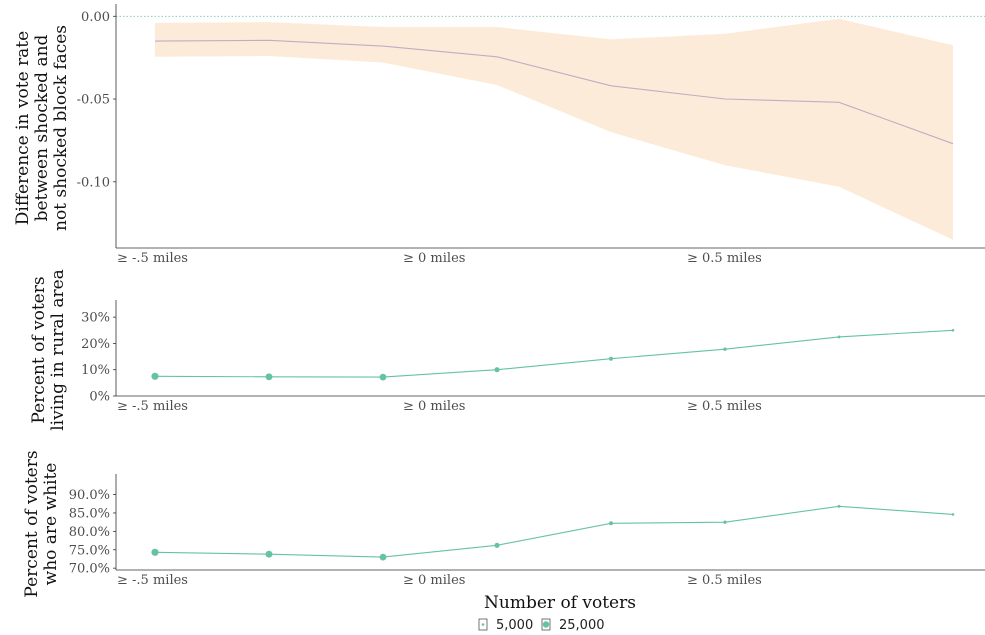 The image size is (985, 635). Describe the element at coordinates (89, 513) in the screenshot. I see `panel3-ytick: 85.0%` at that location.